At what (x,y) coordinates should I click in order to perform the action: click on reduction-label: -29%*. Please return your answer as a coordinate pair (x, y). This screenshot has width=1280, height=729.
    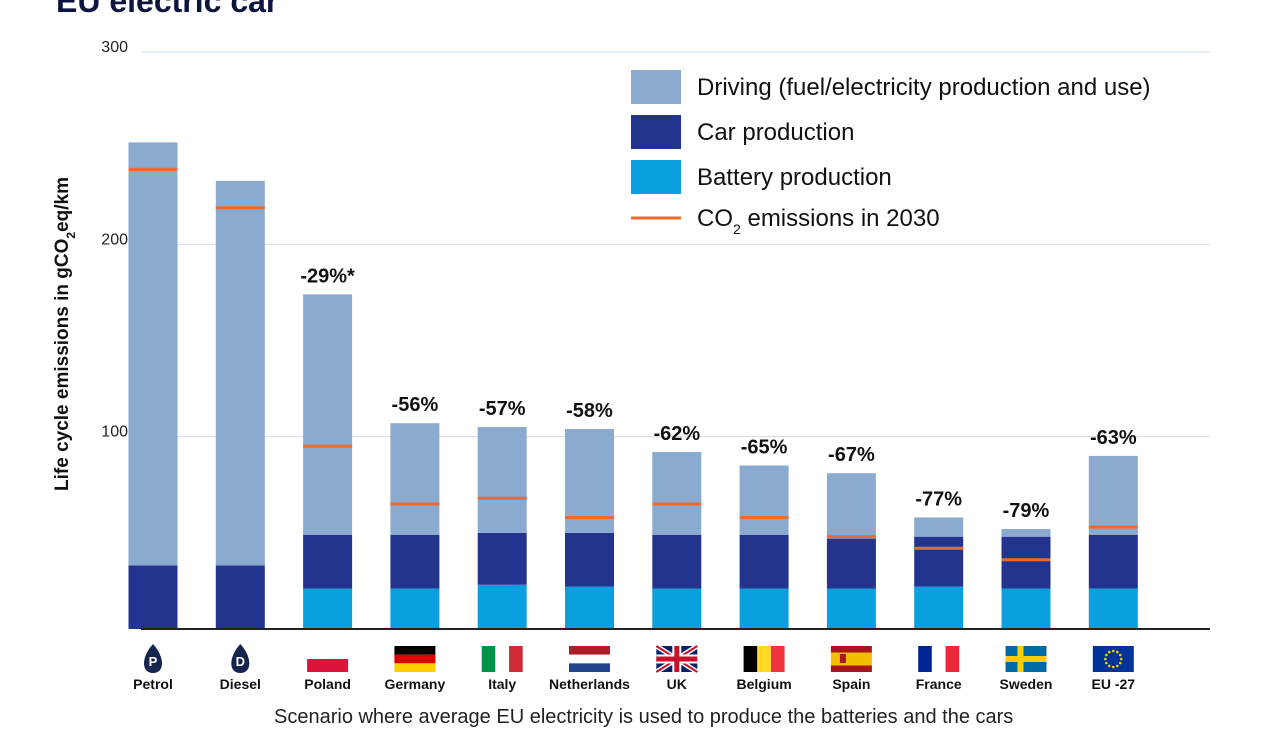
    Looking at the image, I should click on (327, 276).